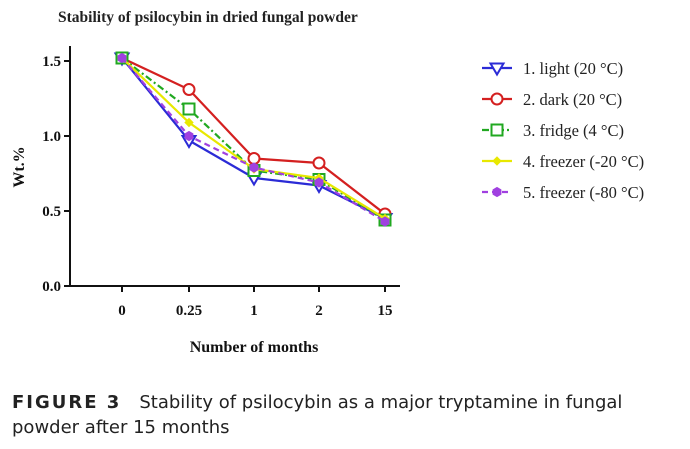 This screenshot has height=449, width=690. What do you see at coordinates (51, 212) in the screenshot?
I see `y-tick-label: 0.5` at bounding box center [51, 212].